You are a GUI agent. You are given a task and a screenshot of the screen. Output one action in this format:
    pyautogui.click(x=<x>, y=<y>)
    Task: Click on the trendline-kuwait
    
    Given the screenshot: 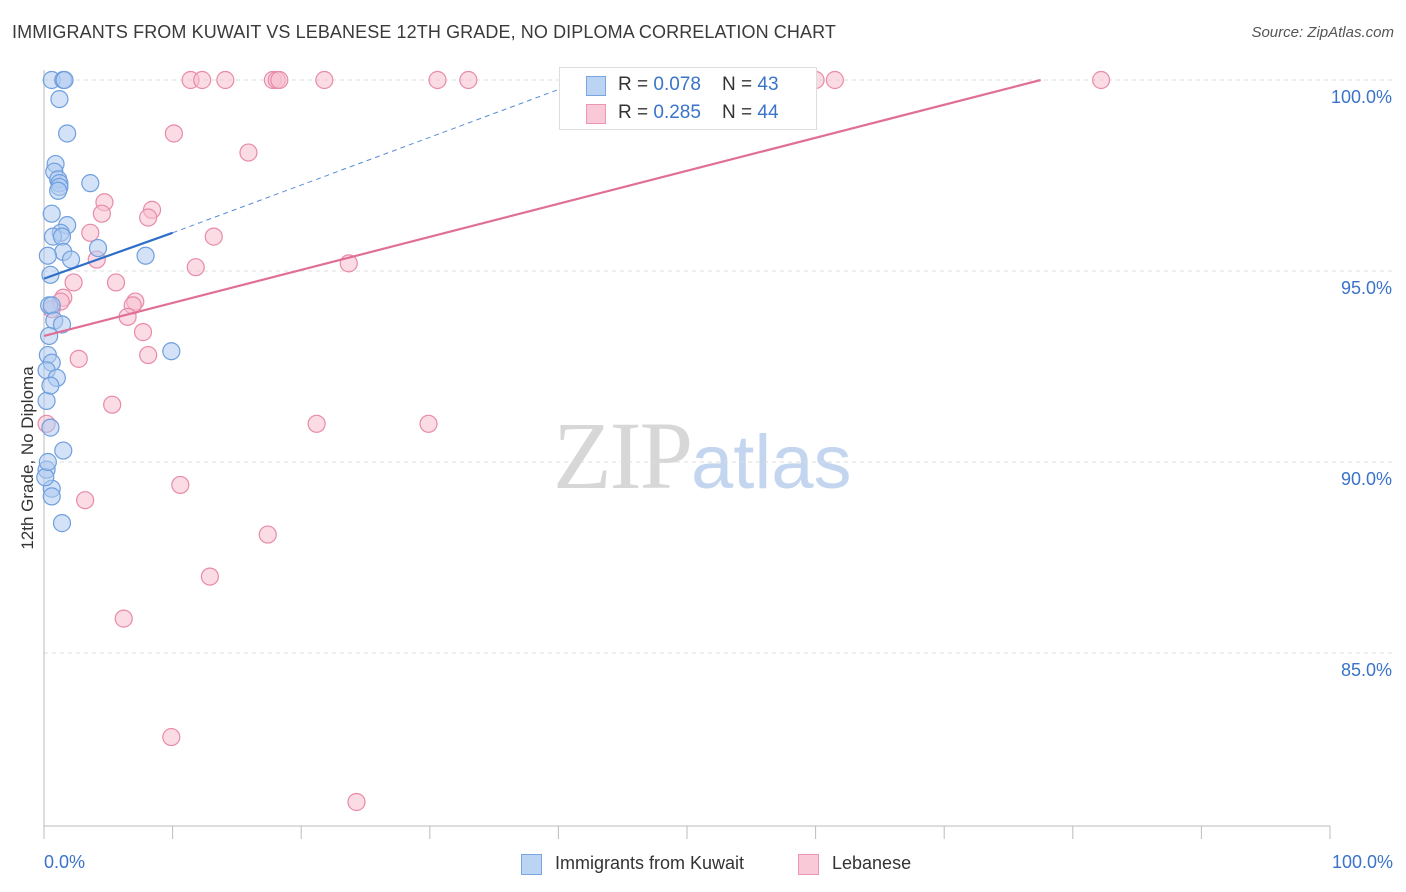 What is the action you would take?
    pyautogui.click(x=108, y=255)
    